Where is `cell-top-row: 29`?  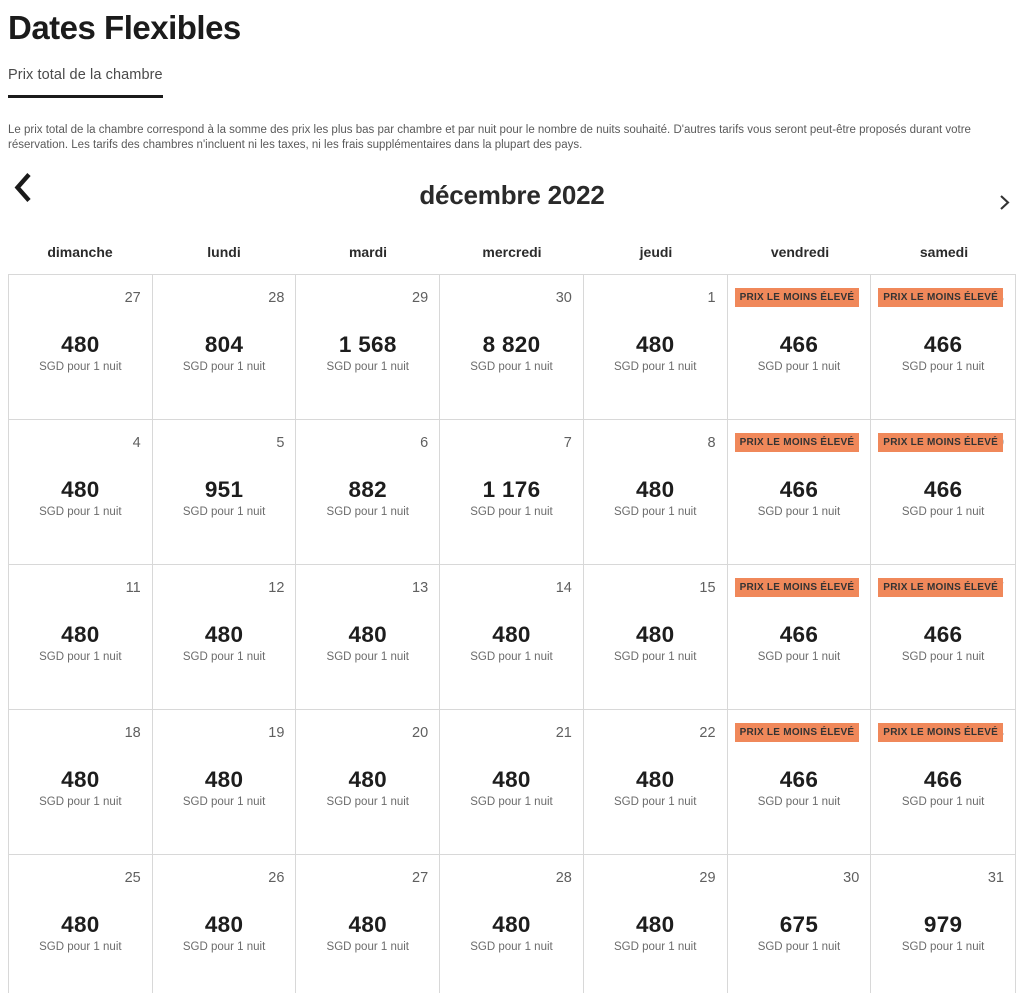
cell-top-row: 29 is located at coordinates (367, 299).